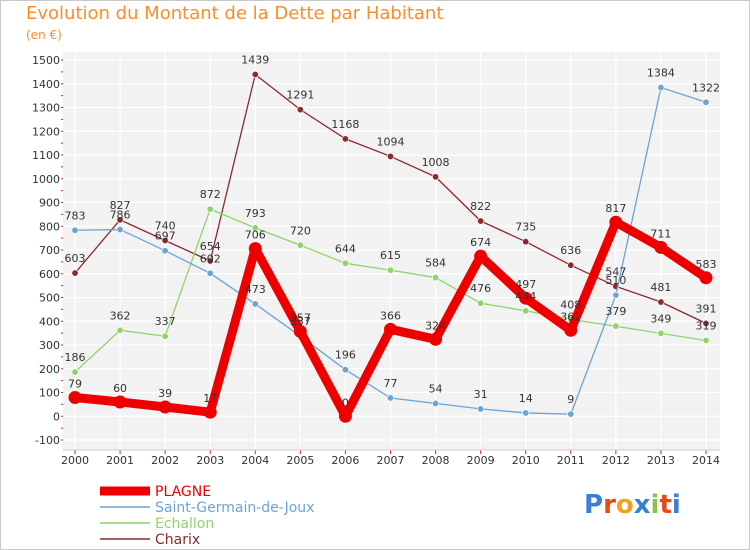 The width and height of the screenshot is (750, 550). What do you see at coordinates (210, 194) in the screenshot?
I see `data-label: 872` at bounding box center [210, 194].